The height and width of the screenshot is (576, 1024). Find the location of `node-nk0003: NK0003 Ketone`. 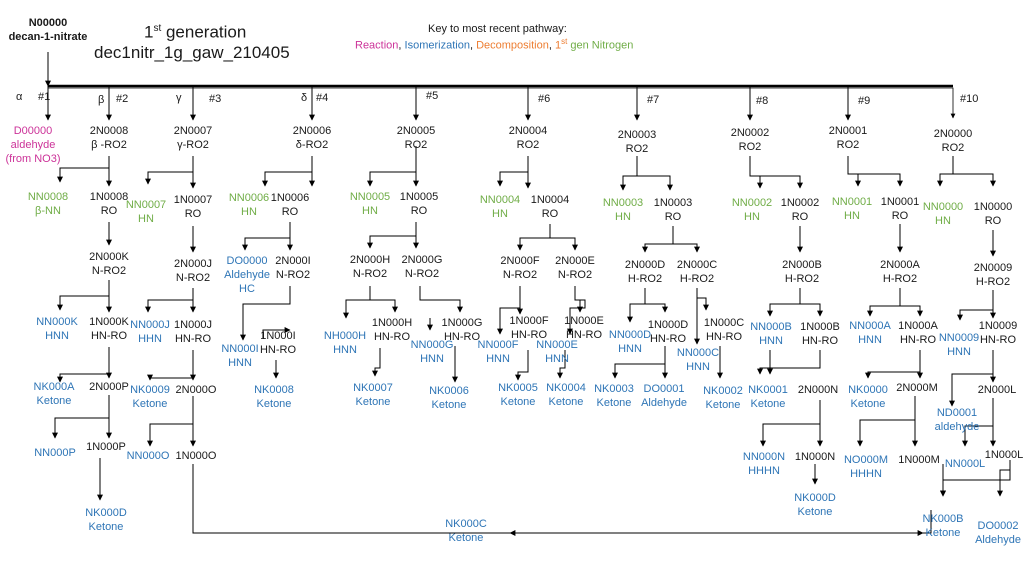

node-nk0003: NK0003 Ketone is located at coordinates (614, 396).